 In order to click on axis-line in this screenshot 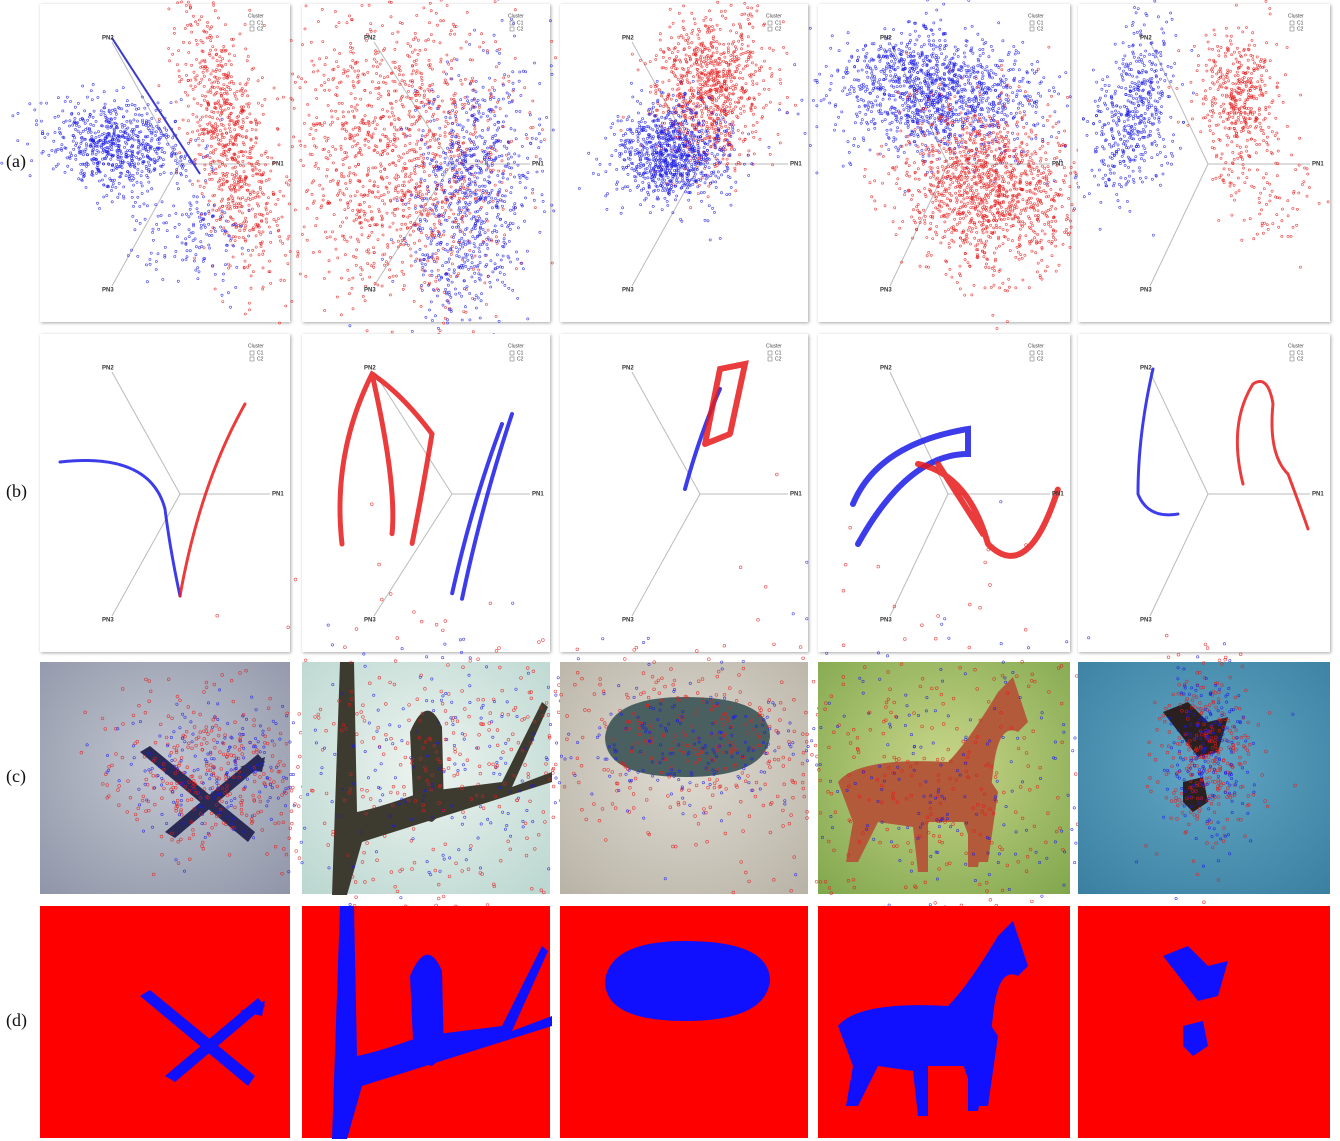, I will do `click(413, 103)`.